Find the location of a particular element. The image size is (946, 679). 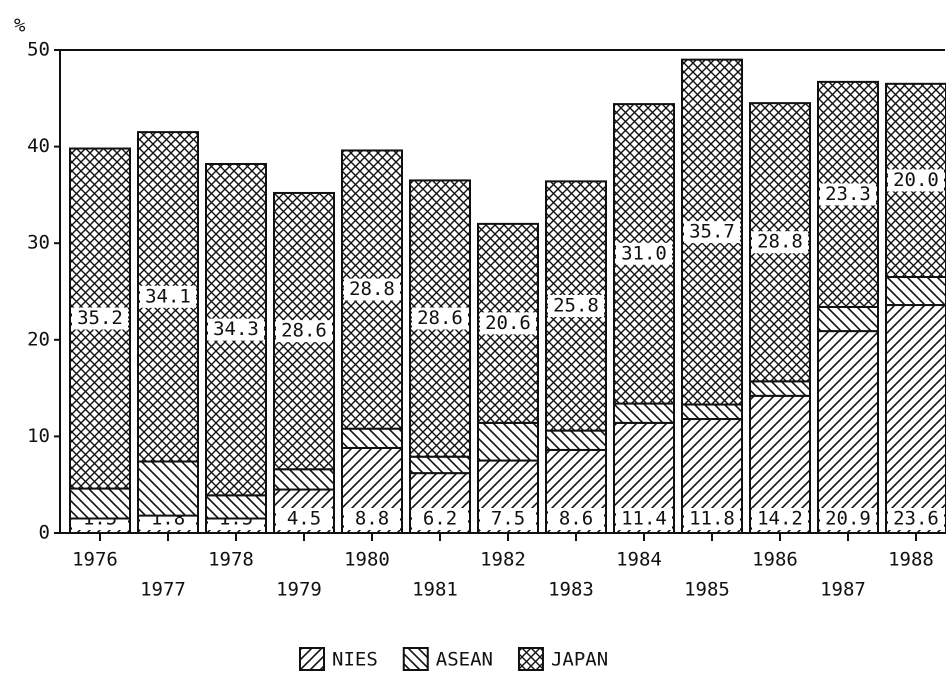

x-tick-label: 1982 is located at coordinates (503, 560).